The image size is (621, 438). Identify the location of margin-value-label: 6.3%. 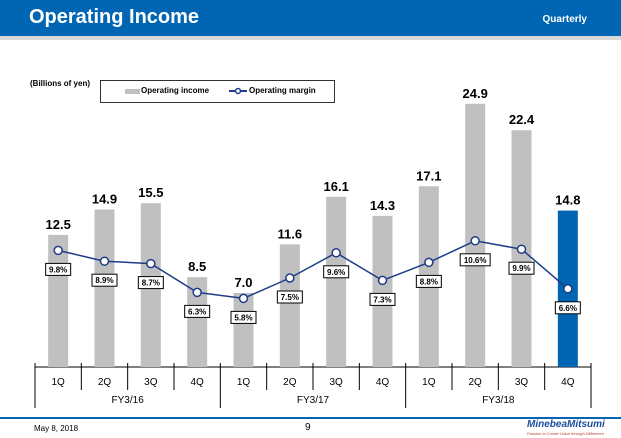
(197, 311).